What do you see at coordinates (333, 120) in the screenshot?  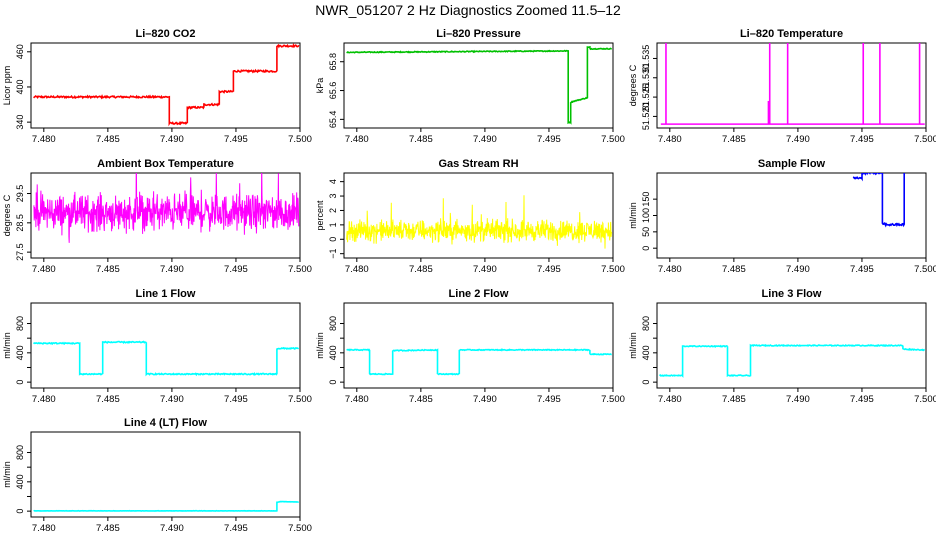 I see `y-tick-label: 65.4` at bounding box center [333, 120].